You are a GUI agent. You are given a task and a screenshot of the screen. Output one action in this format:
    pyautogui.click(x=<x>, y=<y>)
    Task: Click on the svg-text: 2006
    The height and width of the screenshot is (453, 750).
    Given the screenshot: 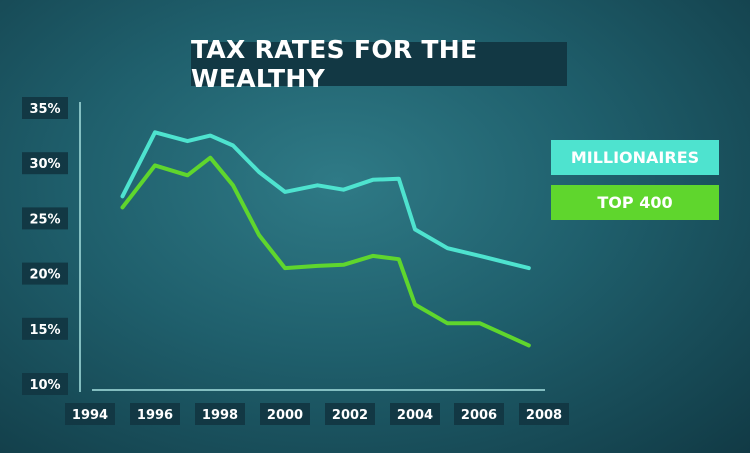 What is the action you would take?
    pyautogui.click(x=479, y=415)
    